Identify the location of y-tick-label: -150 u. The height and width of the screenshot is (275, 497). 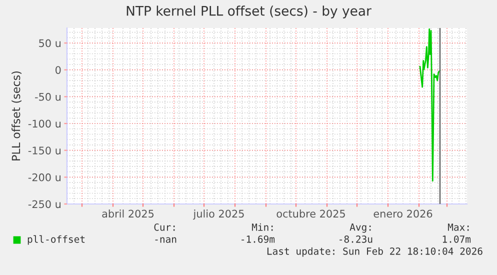
(44, 150).